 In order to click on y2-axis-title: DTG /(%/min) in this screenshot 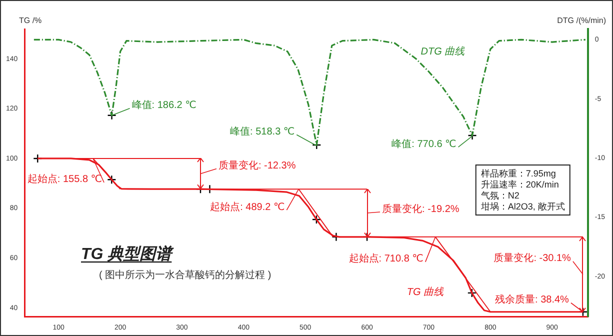, I will do `click(581, 20)`.